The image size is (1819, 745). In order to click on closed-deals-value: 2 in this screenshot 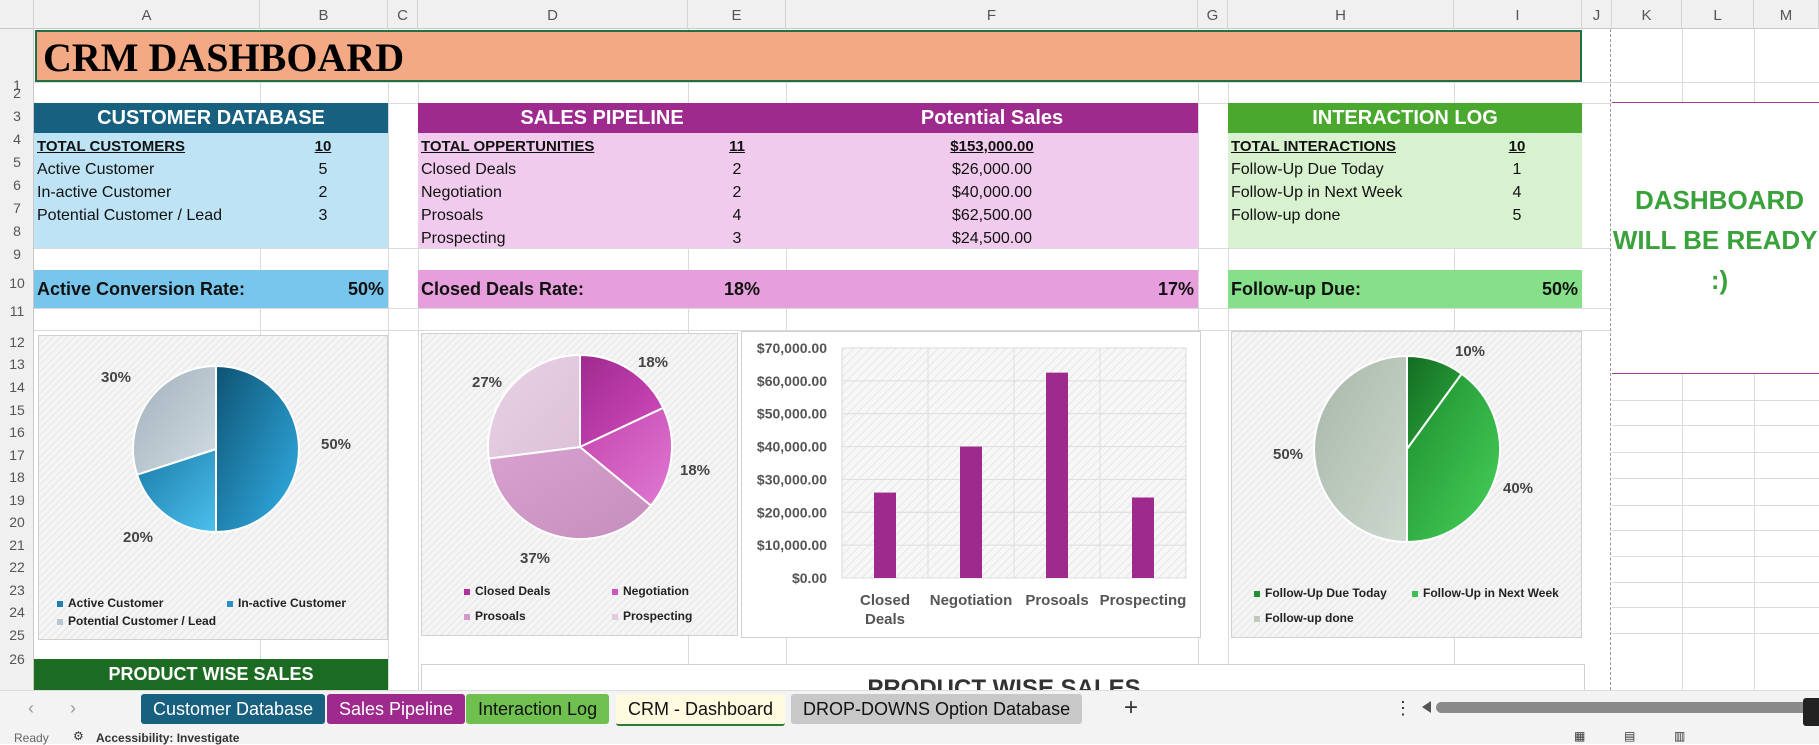, I will do `click(737, 169)`.